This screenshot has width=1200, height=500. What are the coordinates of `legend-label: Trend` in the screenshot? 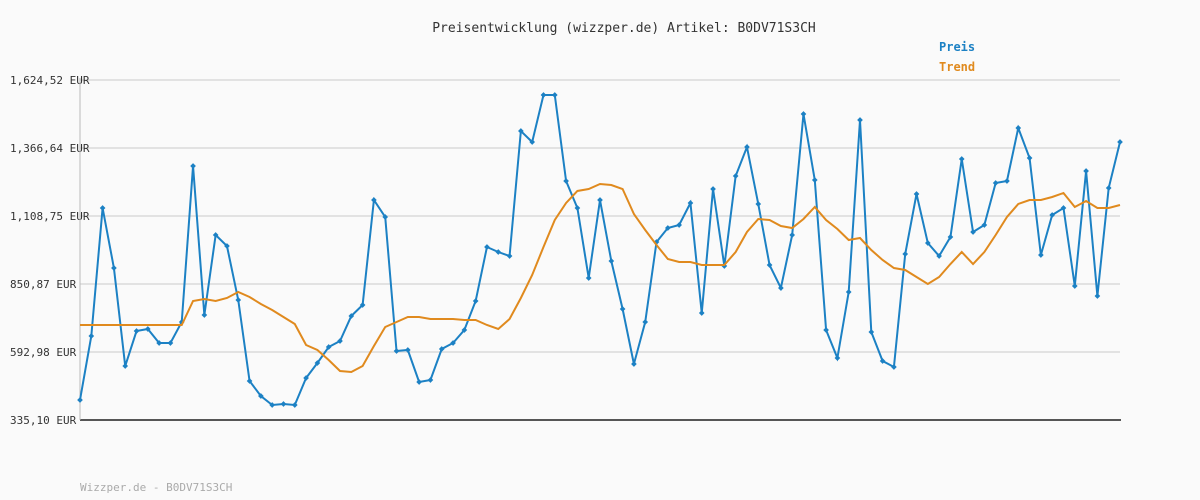 It's located at (957, 67).